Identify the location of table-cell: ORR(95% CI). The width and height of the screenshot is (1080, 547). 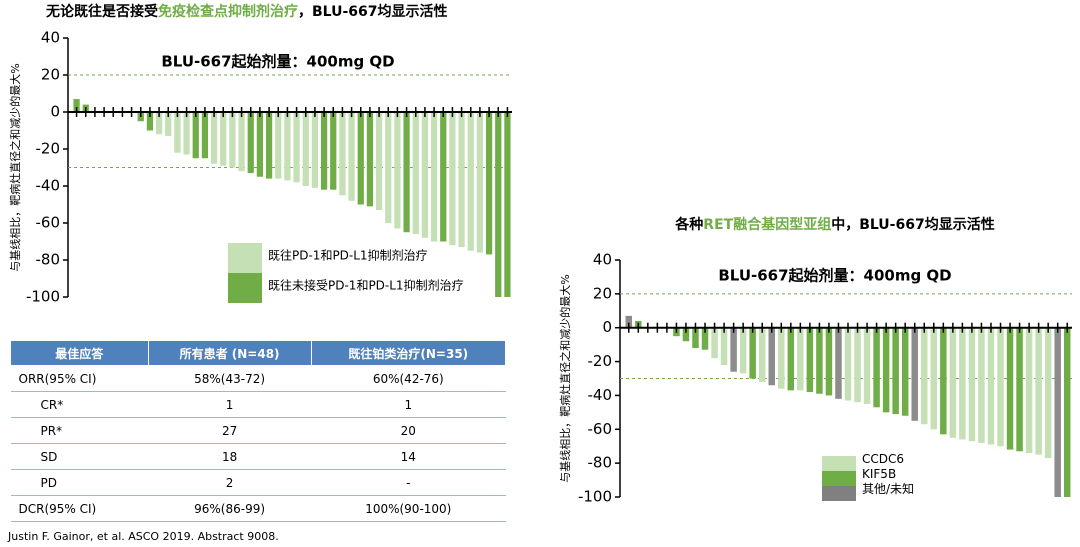
(79, 378).